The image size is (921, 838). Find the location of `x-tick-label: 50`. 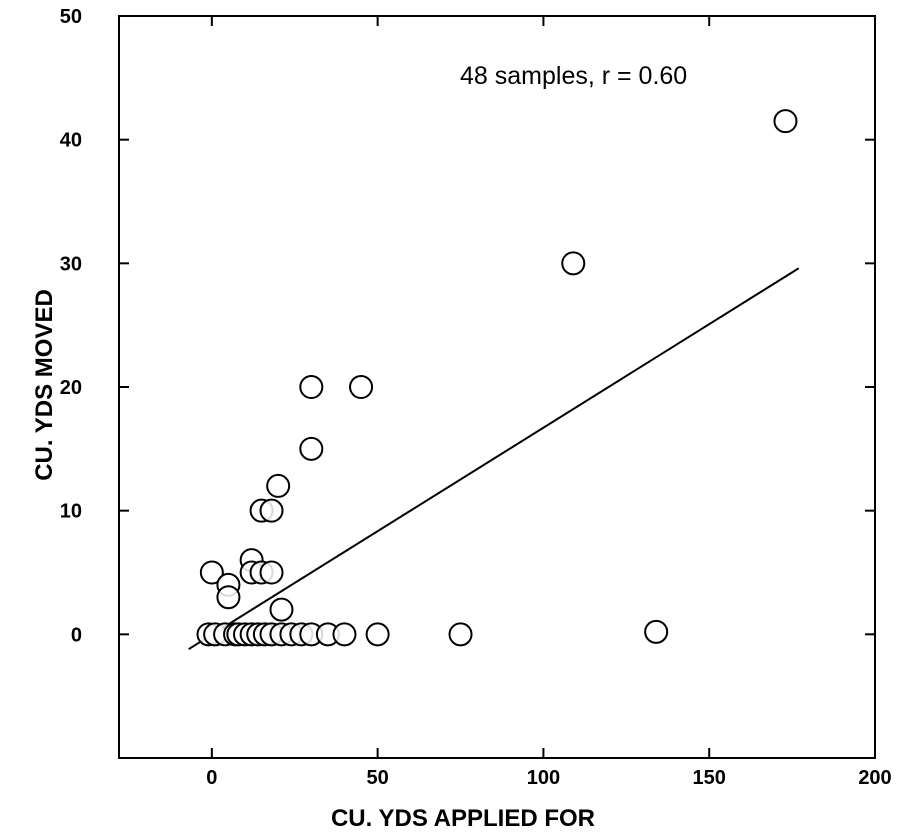

x-tick-label: 50 is located at coordinates (378, 778).